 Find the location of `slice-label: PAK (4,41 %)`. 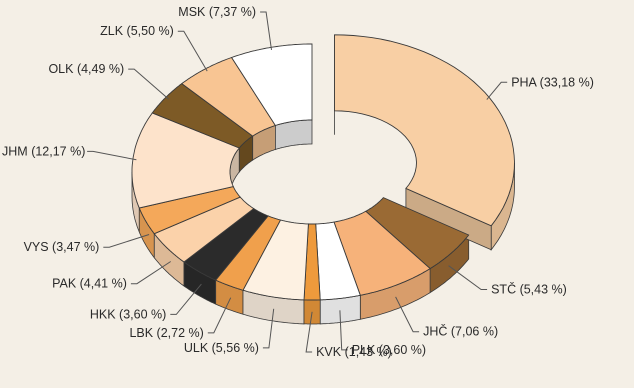

slice-label: PAK (4,41 %) is located at coordinates (89, 284).